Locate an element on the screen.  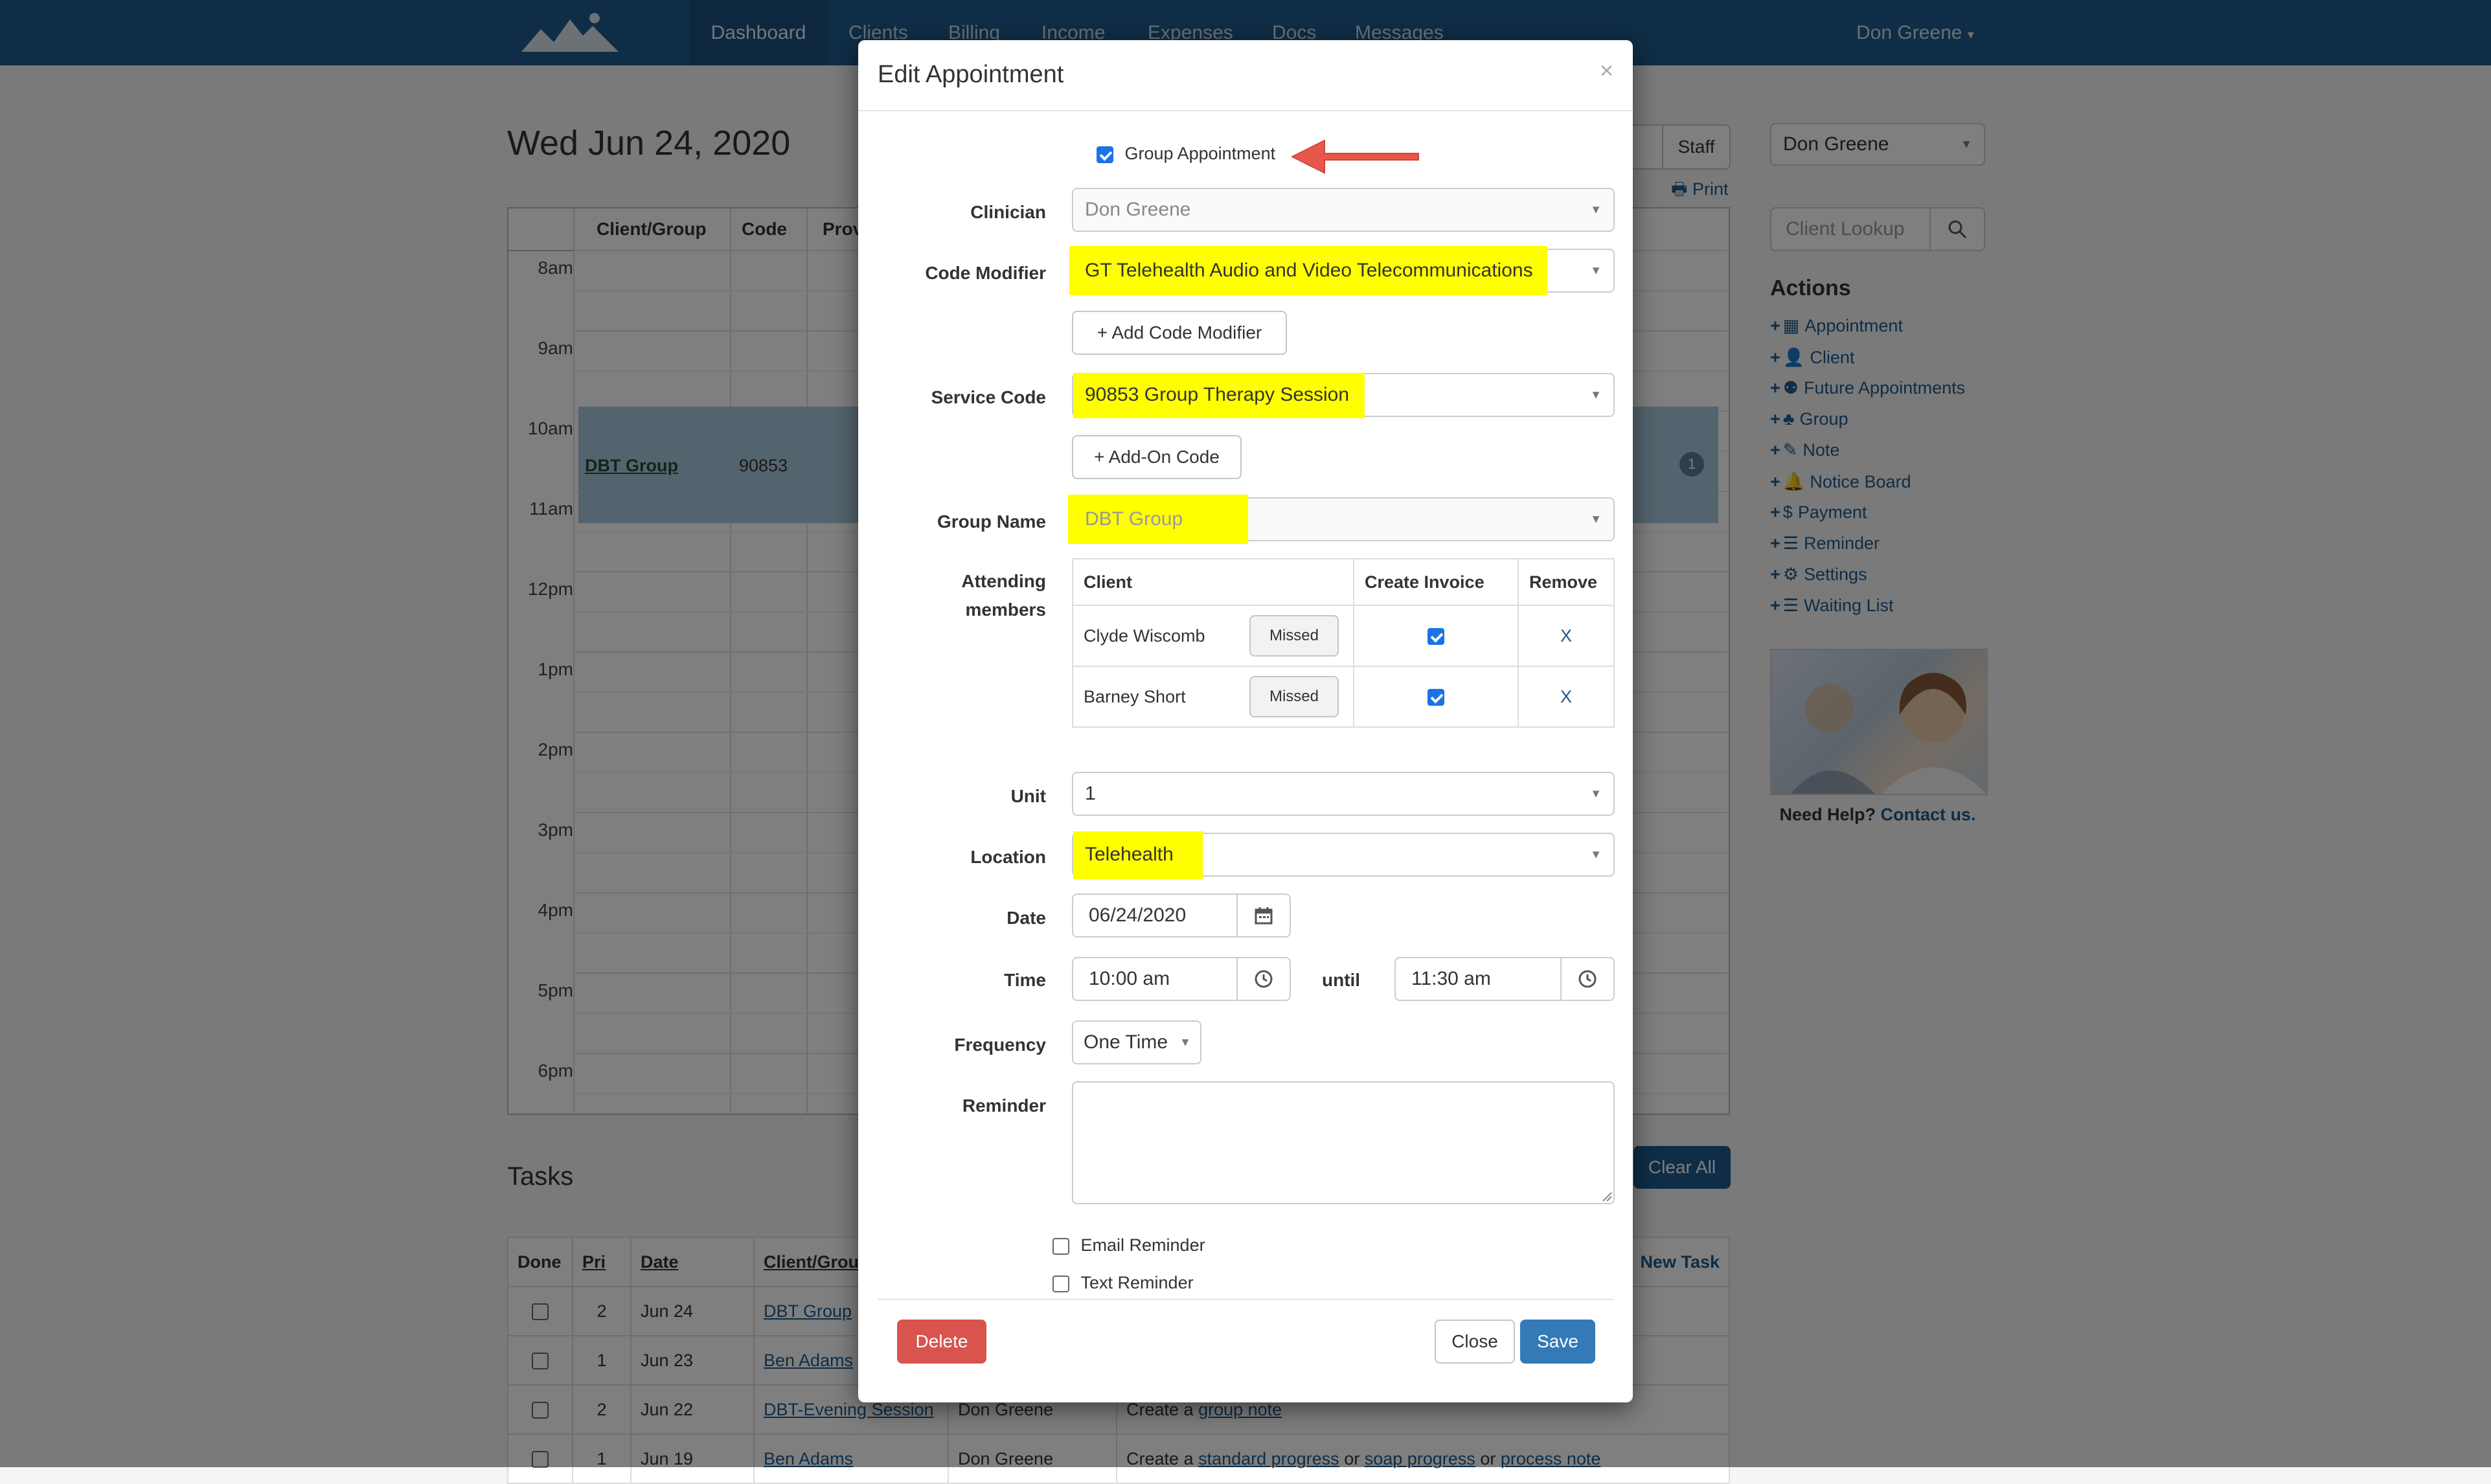
group-name-select: DBT Group ▼ is located at coordinates (1342, 519).